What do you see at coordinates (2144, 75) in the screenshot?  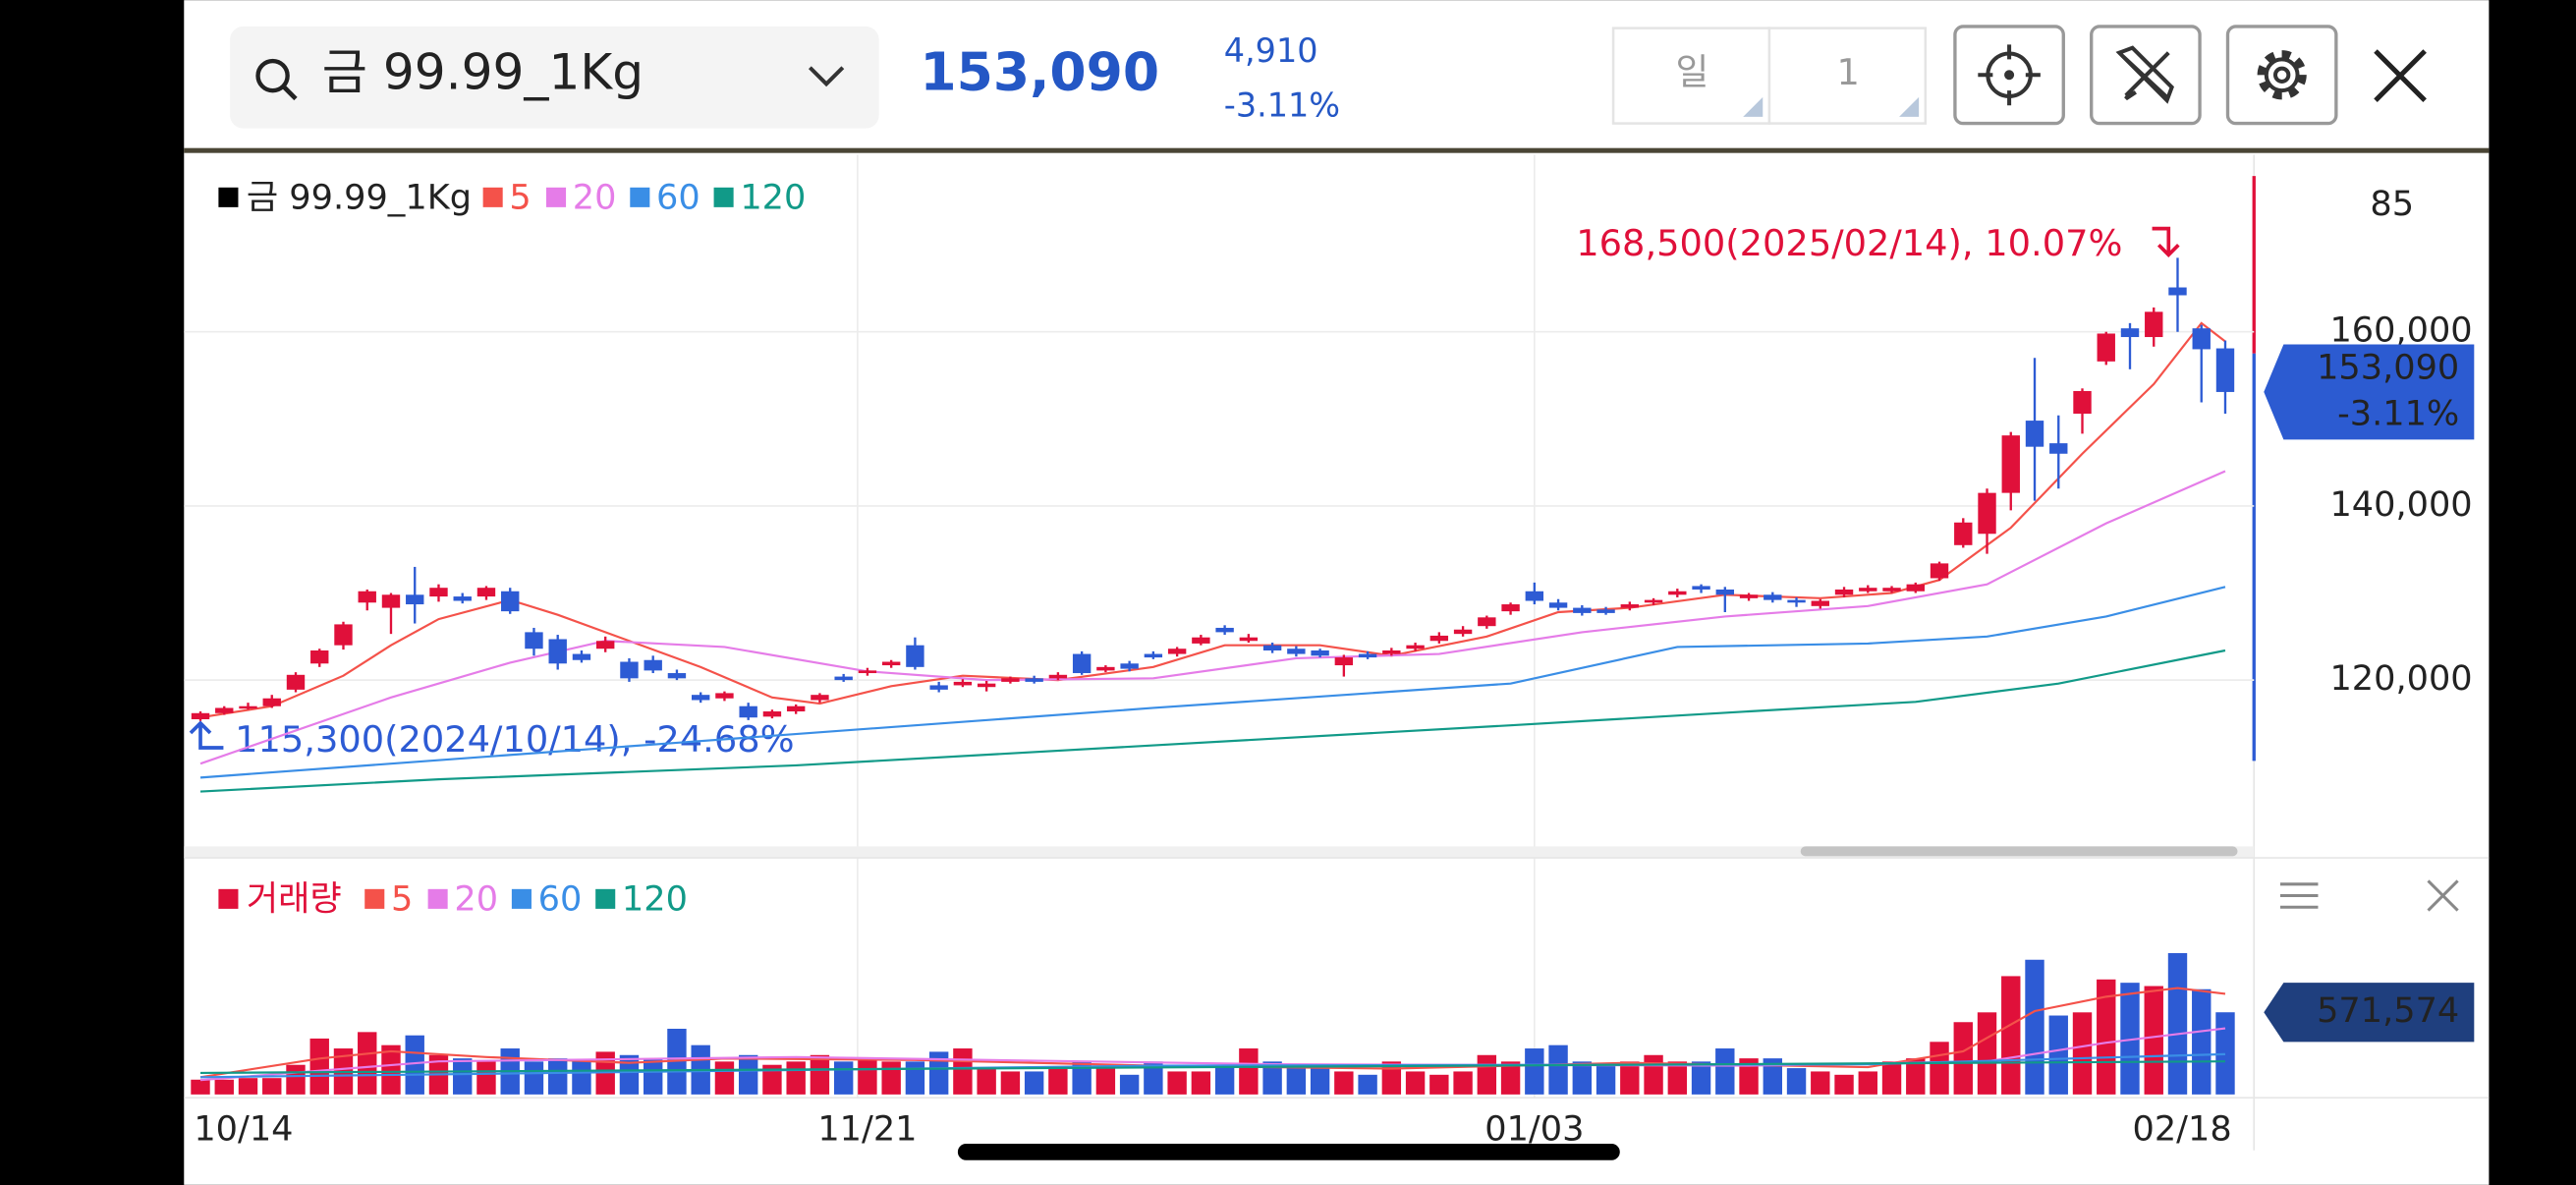 I see `draw-tools-icon` at bounding box center [2144, 75].